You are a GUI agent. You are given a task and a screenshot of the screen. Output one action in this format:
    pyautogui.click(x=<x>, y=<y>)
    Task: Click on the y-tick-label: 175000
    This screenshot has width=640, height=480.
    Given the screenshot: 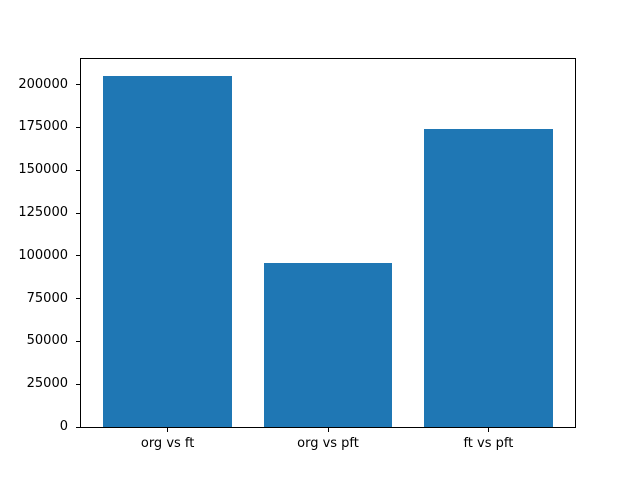 What is the action you would take?
    pyautogui.click(x=43, y=127)
    